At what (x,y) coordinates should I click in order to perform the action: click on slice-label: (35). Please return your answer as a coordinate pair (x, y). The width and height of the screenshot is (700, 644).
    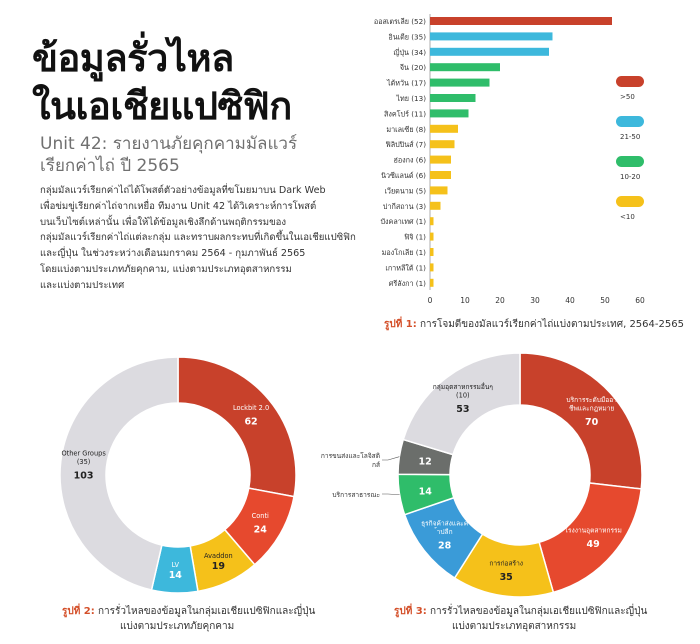
    Looking at the image, I should click on (84, 462).